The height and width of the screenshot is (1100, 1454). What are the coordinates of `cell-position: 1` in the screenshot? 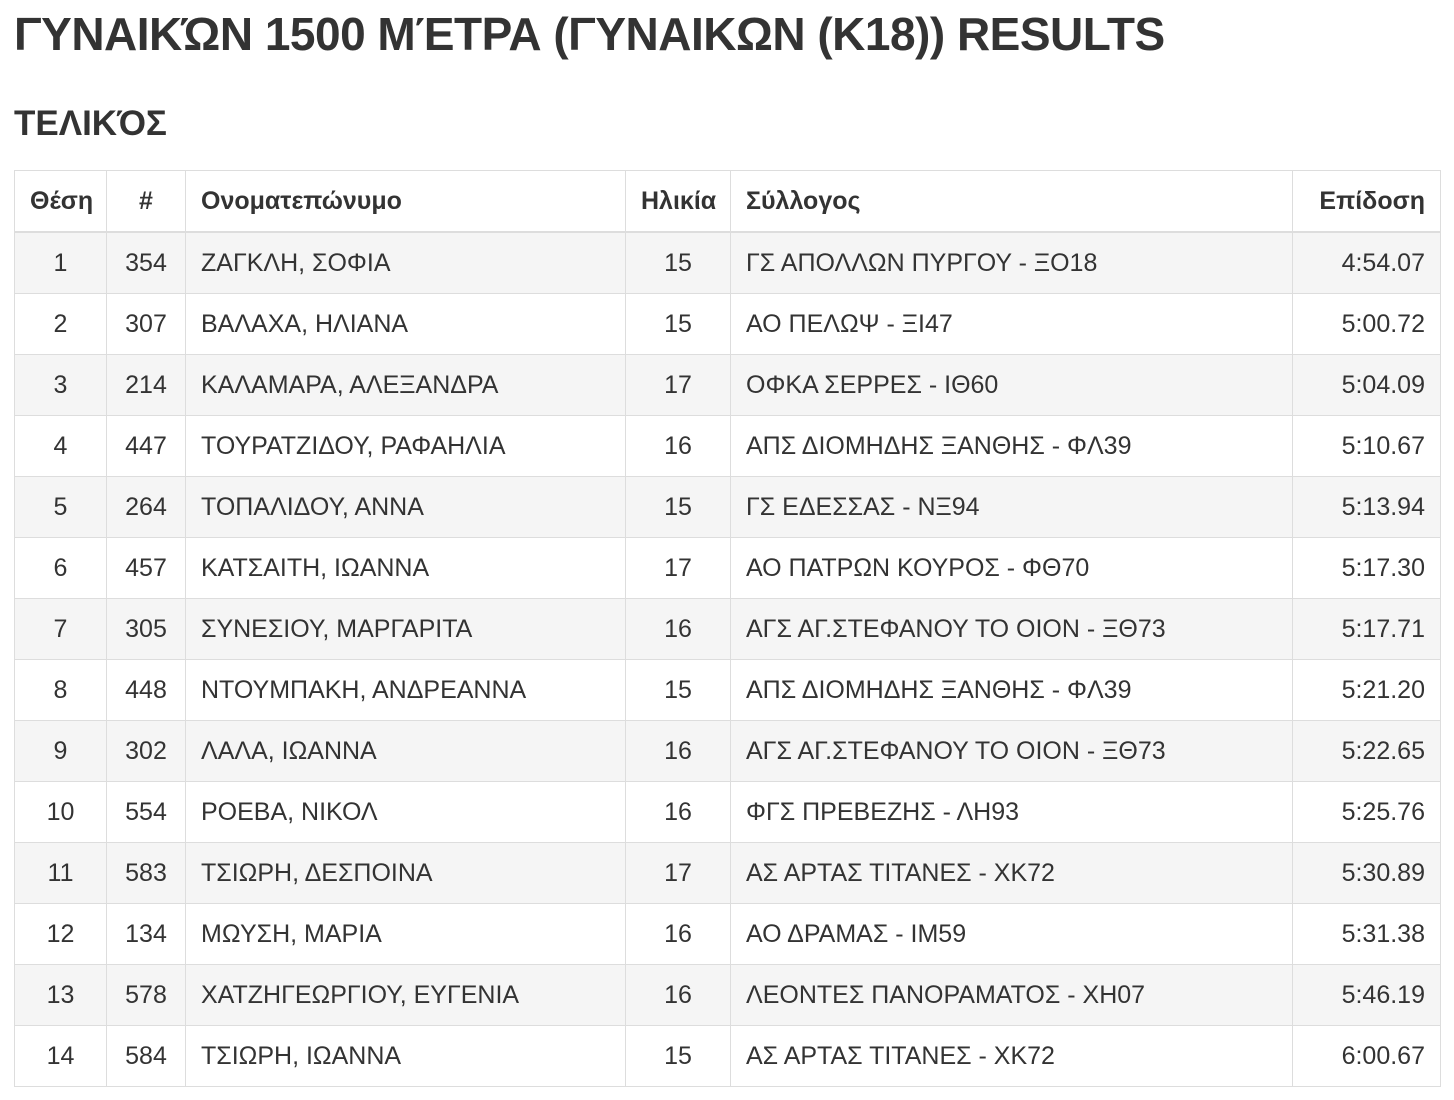 It's located at (60, 262).